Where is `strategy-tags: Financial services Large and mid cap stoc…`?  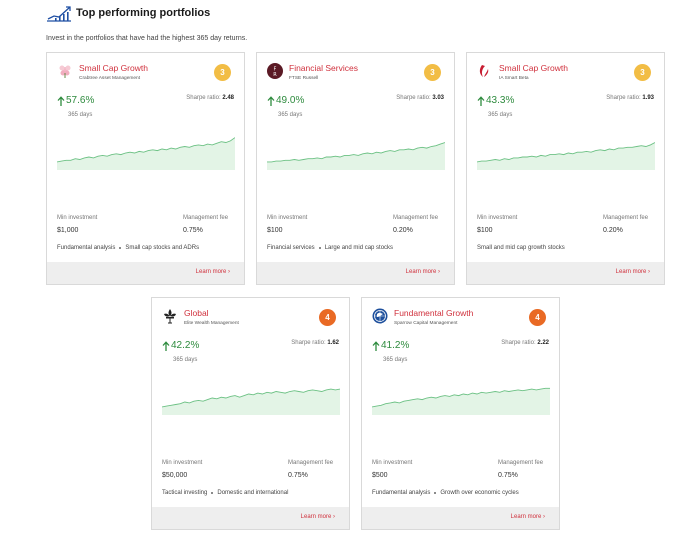
strategy-tags: Financial services Large and mid cap stoc… is located at coordinates (330, 248).